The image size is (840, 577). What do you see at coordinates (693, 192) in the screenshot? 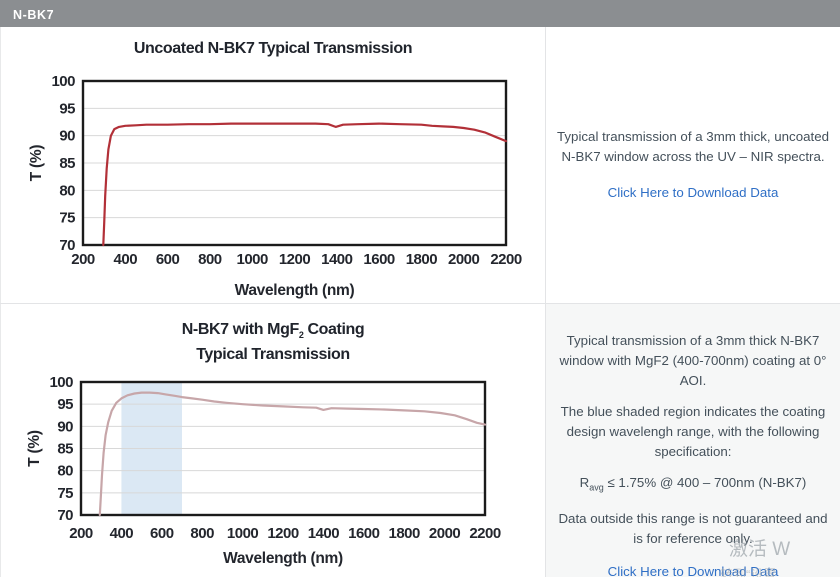
I see `uncoated-download-link: Click Here to Download Data` at bounding box center [693, 192].